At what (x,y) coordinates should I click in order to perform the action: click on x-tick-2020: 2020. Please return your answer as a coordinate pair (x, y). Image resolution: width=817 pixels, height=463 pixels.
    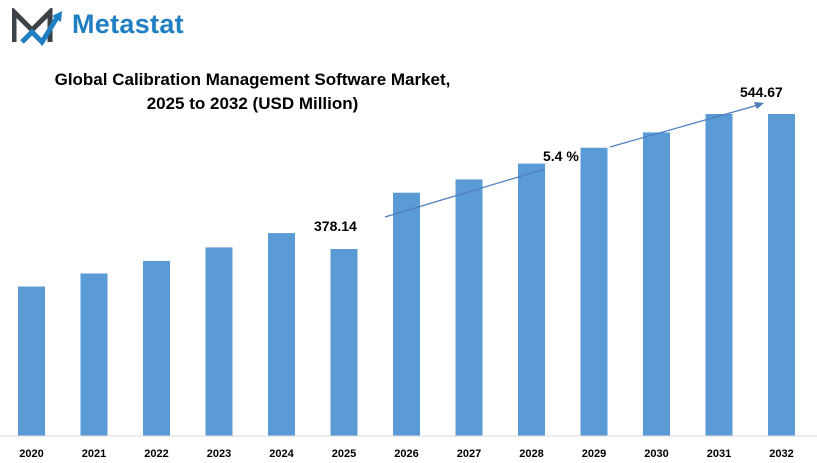
    Looking at the image, I should click on (31, 454).